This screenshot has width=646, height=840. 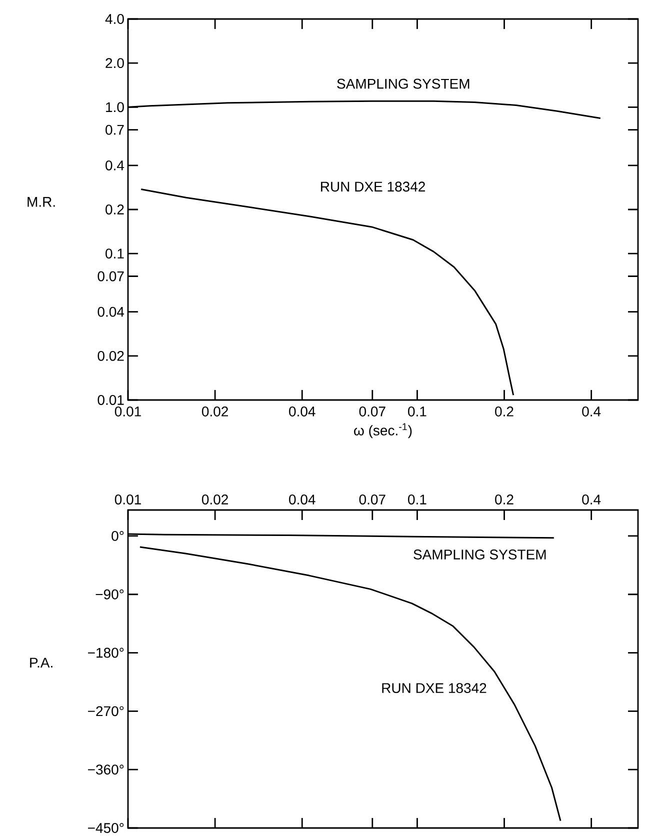 What do you see at coordinates (383, 430) in the screenshot?
I see `x-axis-title: ω (sec.$^{-1}$)` at bounding box center [383, 430].